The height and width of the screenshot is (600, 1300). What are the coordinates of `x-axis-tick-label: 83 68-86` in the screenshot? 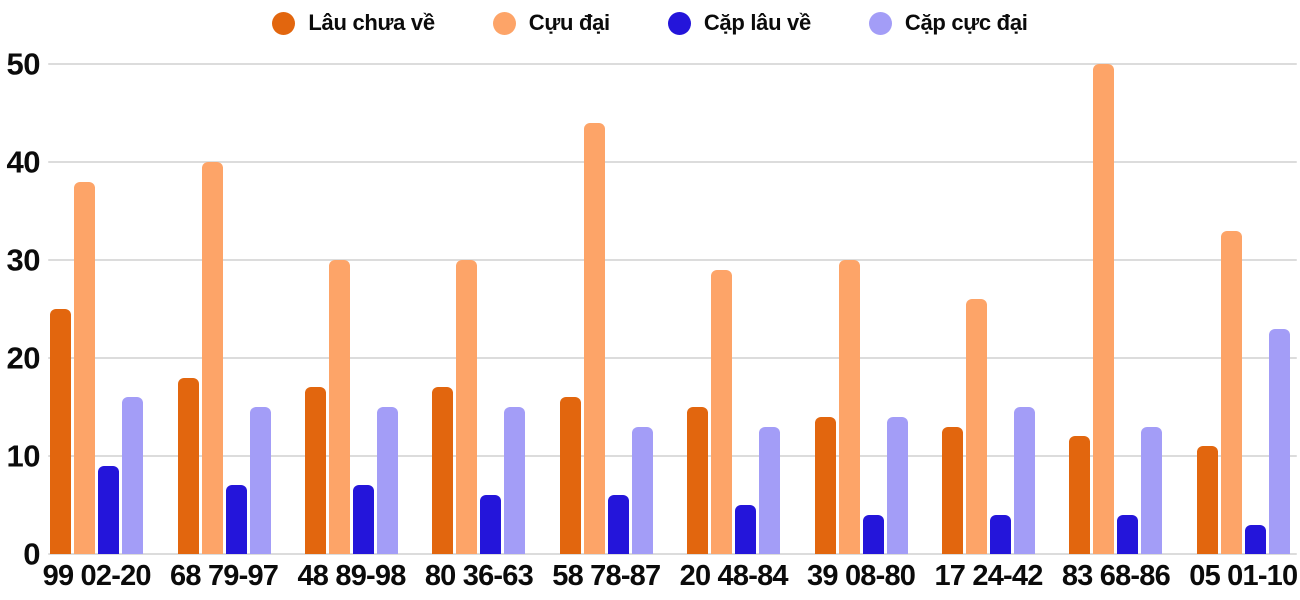 It's located at (1116, 576).